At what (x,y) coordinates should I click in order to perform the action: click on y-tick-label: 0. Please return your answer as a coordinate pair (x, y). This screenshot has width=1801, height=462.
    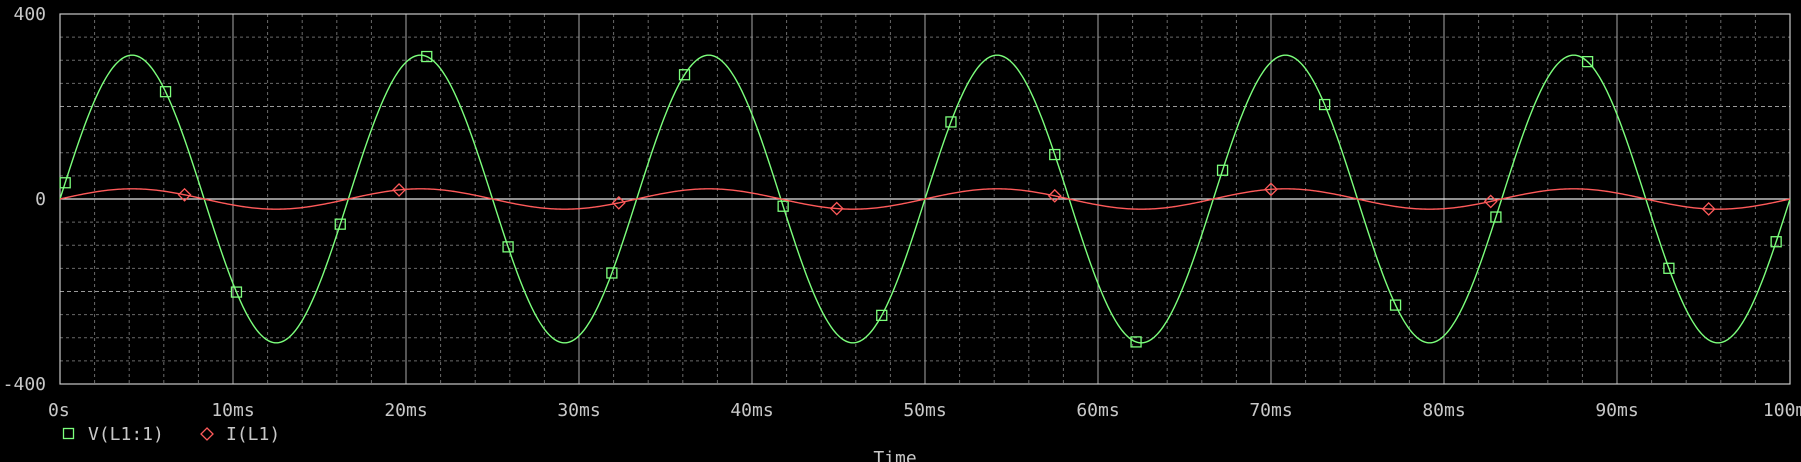
    Looking at the image, I should click on (40, 199).